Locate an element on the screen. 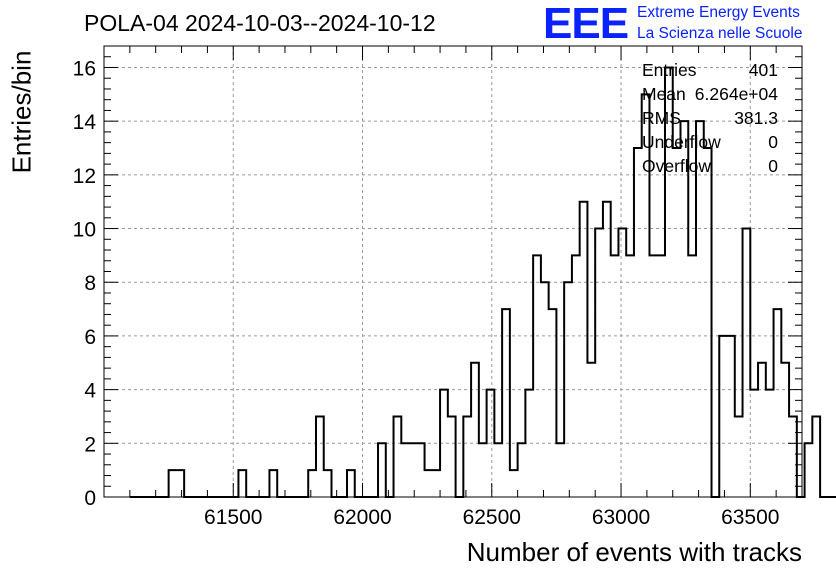  x-tick-label: 62500 is located at coordinates (492, 517).